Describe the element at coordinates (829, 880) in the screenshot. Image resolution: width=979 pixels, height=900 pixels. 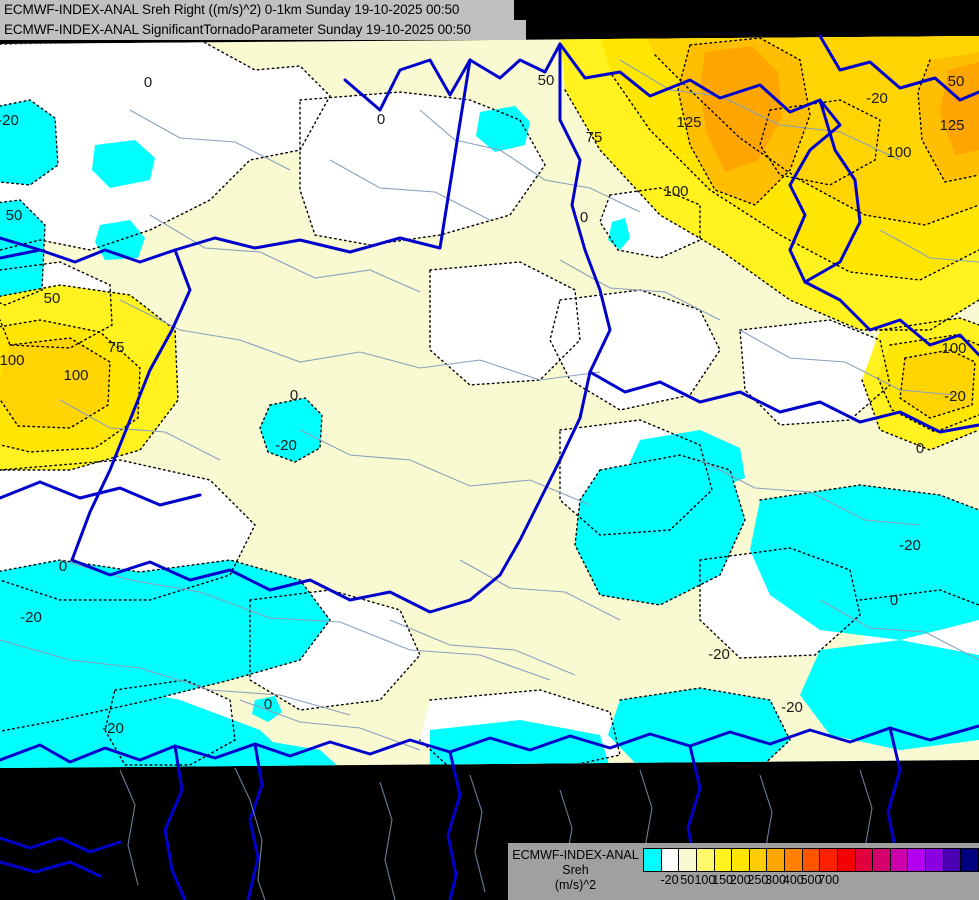
I see `legend-tick-700: 700` at that location.